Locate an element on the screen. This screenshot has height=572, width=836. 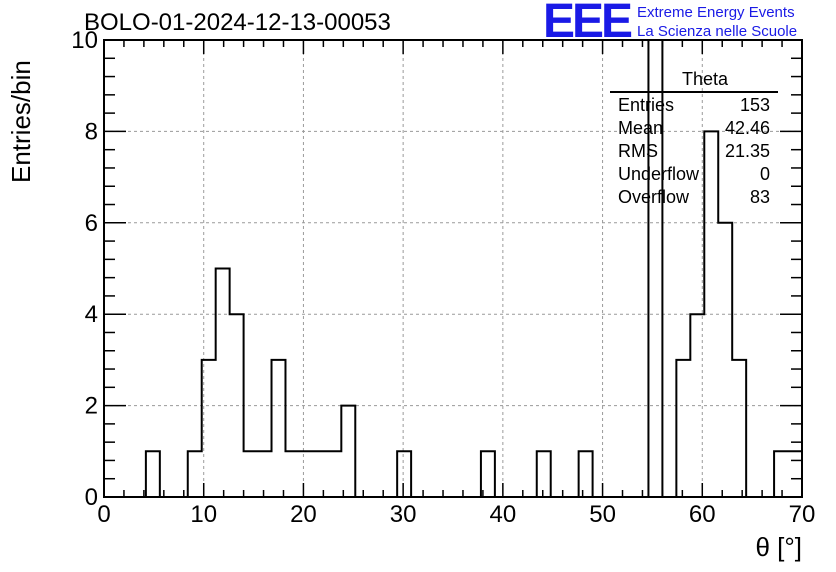
y-tick-label: 0 is located at coordinates (91, 497).